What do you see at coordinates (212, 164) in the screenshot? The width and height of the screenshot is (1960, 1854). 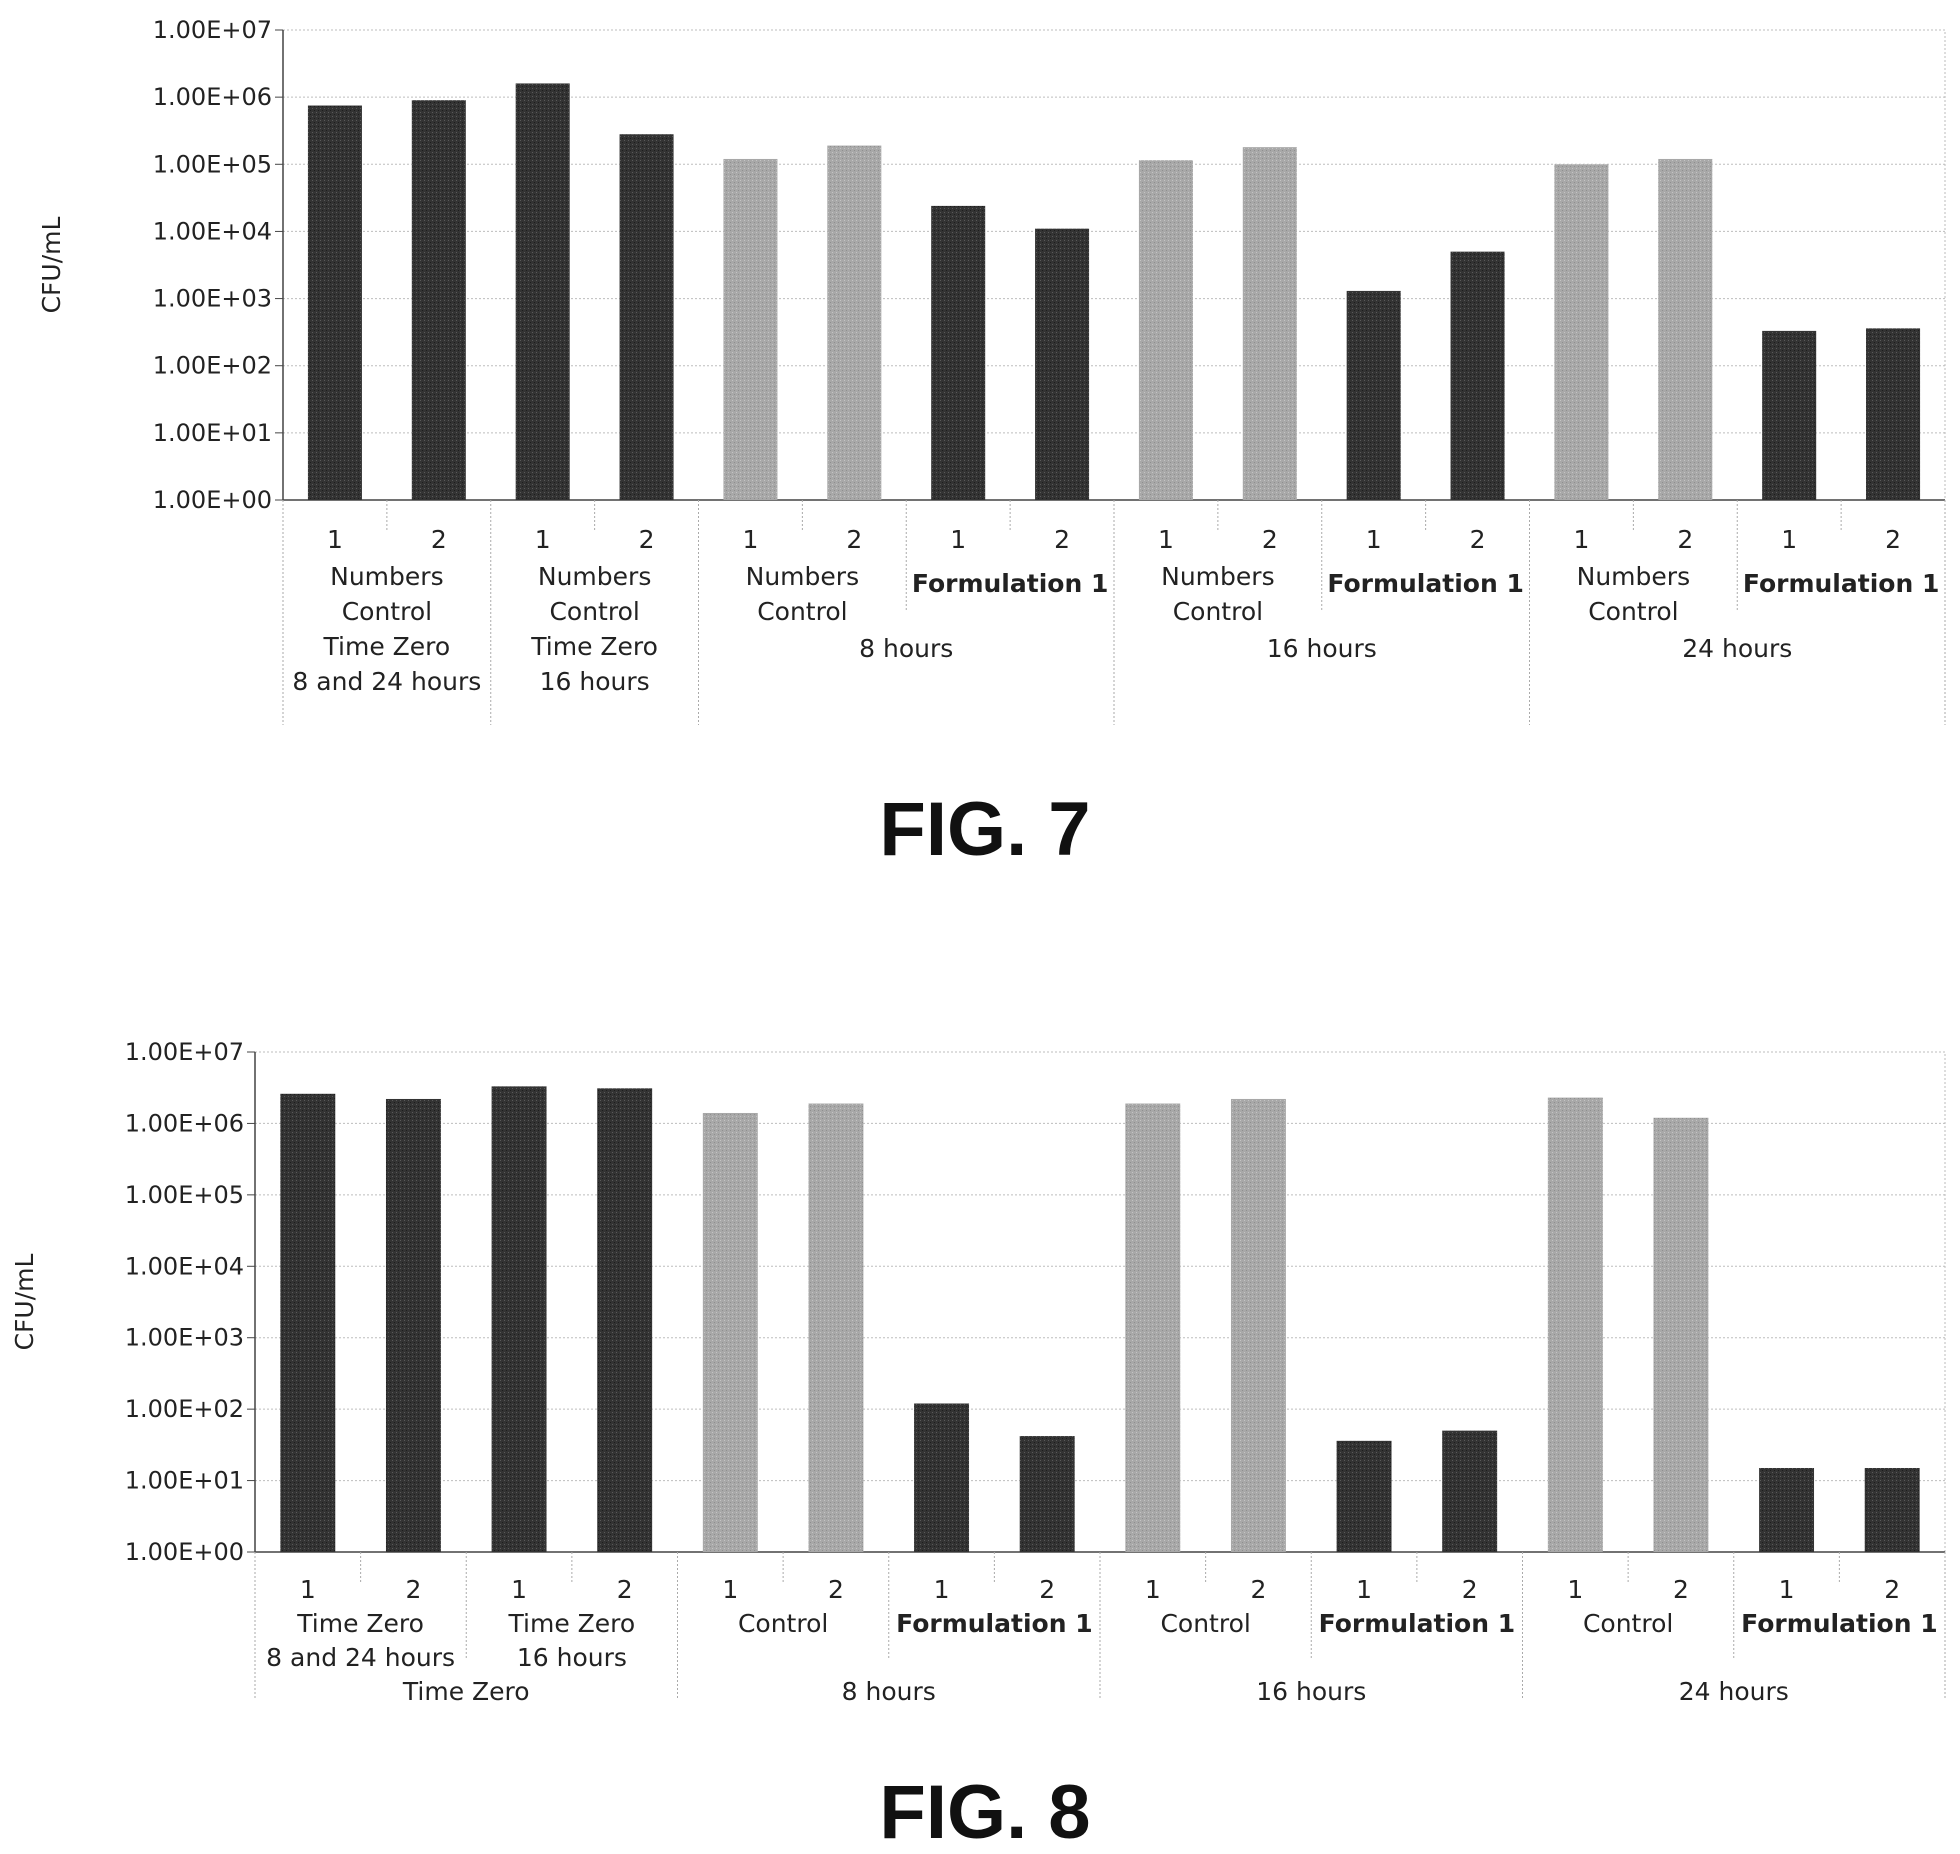 I see `fig7-y-tick-label: 1.00E+05` at bounding box center [212, 164].